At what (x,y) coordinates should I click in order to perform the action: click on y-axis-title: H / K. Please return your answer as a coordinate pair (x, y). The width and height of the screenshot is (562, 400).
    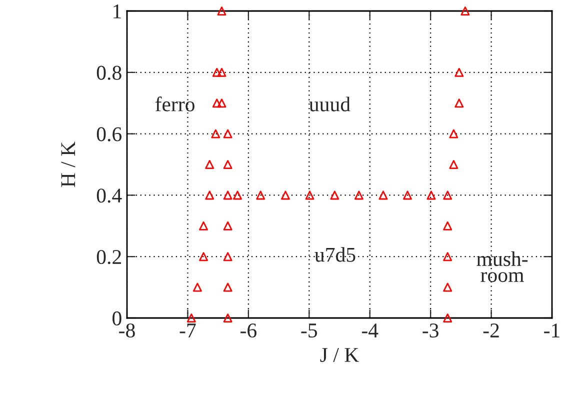
    Looking at the image, I should click on (68, 165).